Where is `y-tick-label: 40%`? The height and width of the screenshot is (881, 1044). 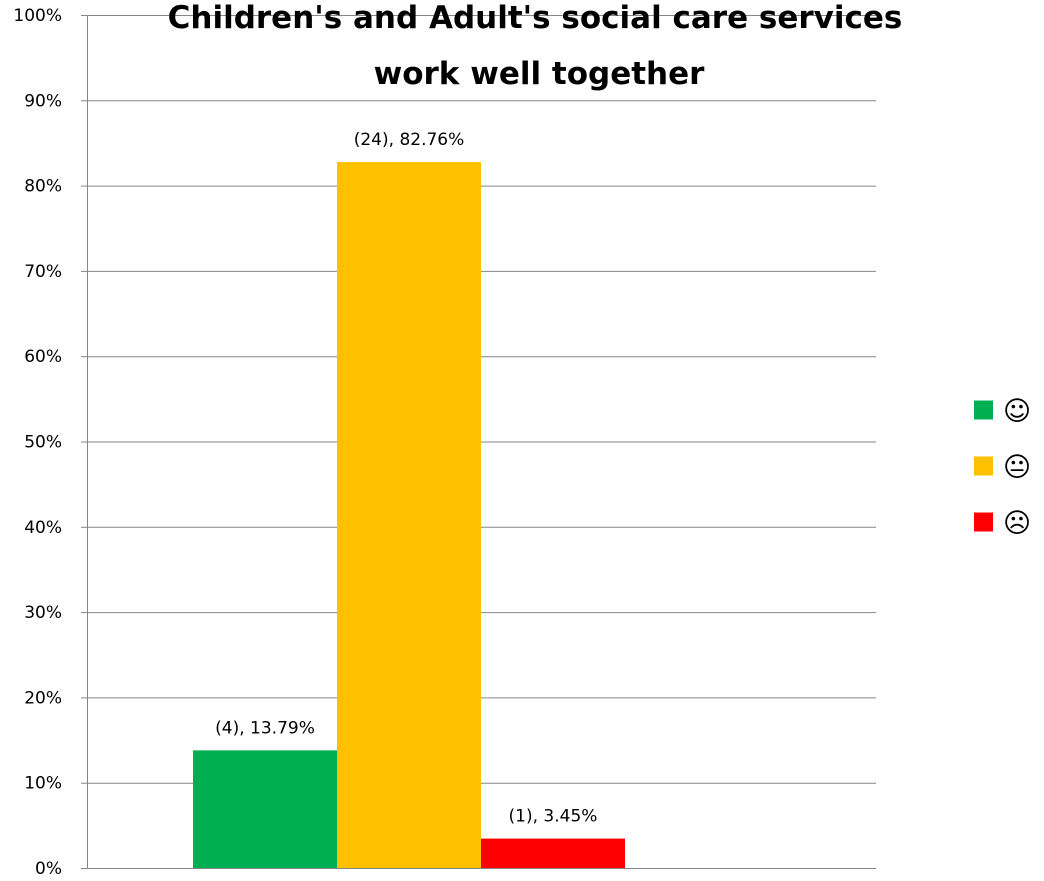
y-tick-label: 40% is located at coordinates (43, 528).